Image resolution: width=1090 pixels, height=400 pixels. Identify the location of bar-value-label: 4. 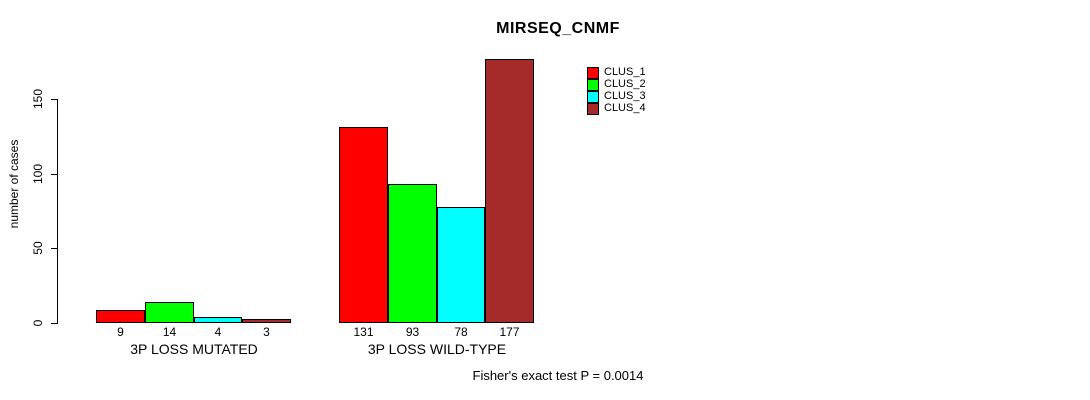
(218, 332).